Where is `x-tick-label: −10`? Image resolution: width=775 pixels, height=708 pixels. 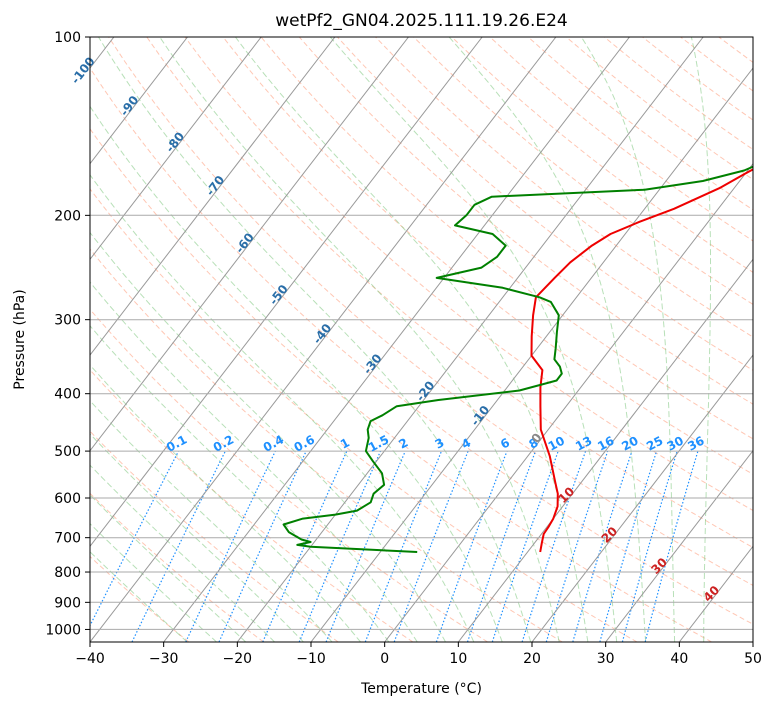 x-tick-label: −10 is located at coordinates (311, 659).